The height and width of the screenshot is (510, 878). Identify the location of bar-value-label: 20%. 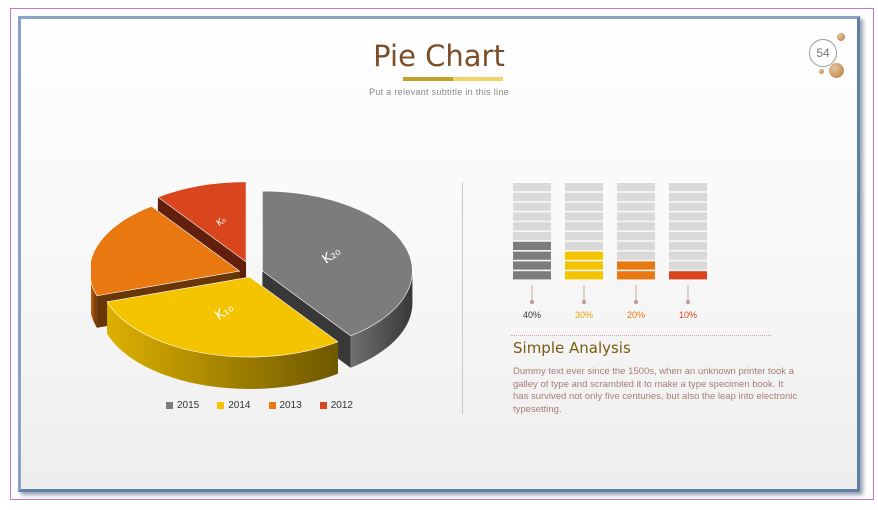
(636, 315).